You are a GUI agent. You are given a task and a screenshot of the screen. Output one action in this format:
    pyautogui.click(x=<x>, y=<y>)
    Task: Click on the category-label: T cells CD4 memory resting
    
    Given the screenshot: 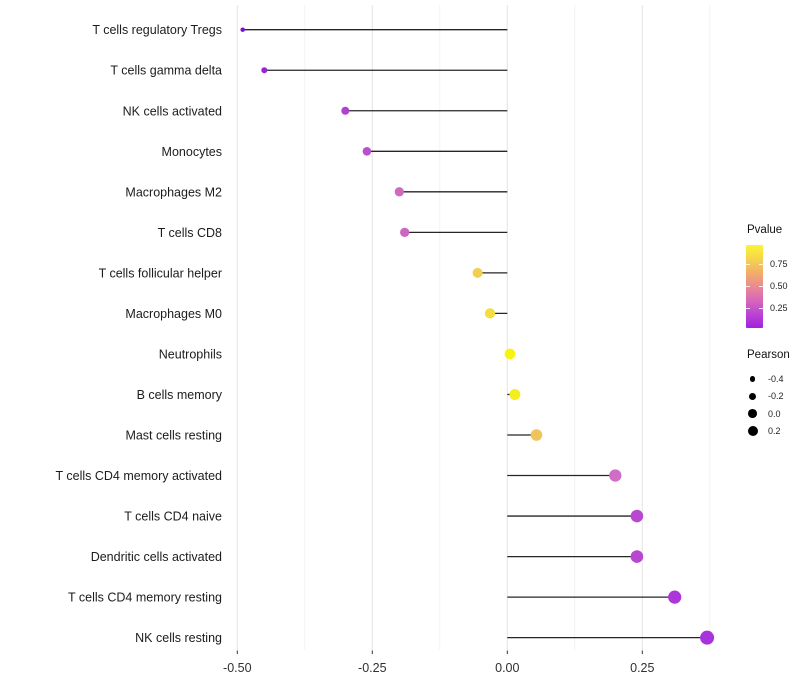 What is the action you would take?
    pyautogui.click(x=145, y=598)
    